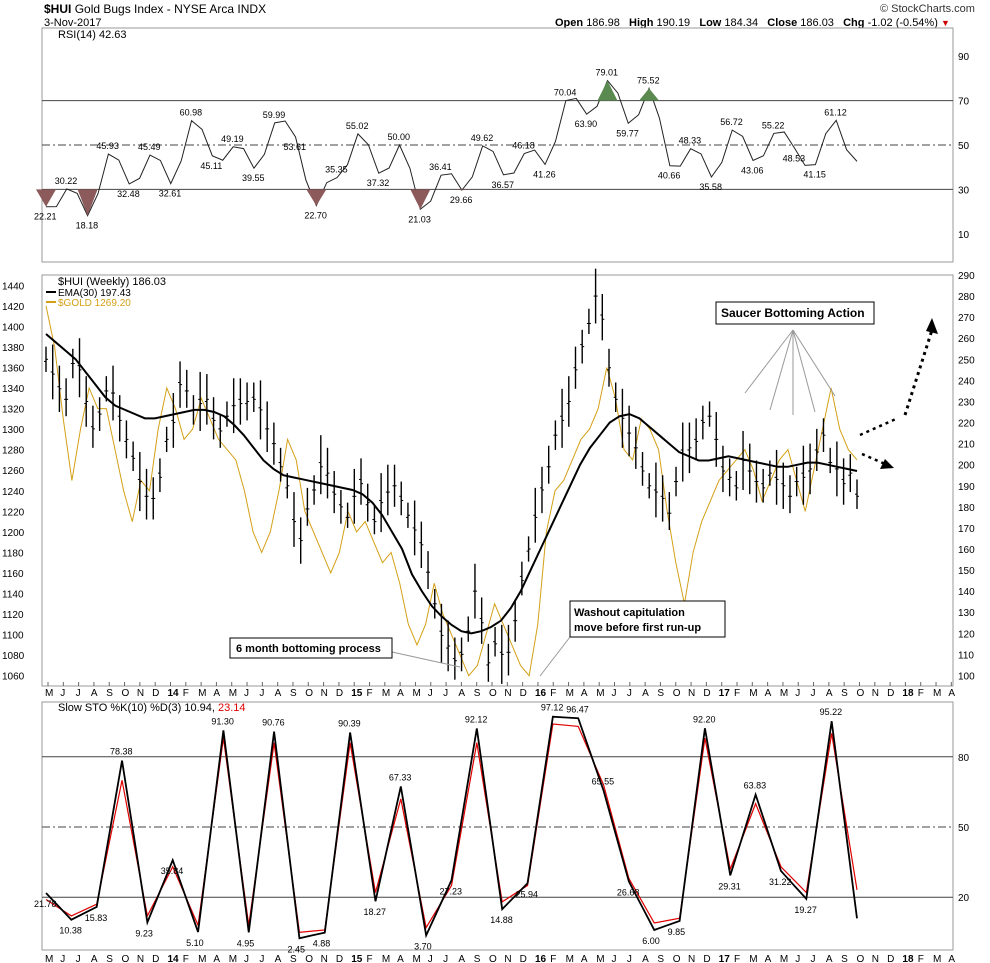 This screenshot has width=990, height=963. I want to click on rsi-value-label: 59.99, so click(274, 115).